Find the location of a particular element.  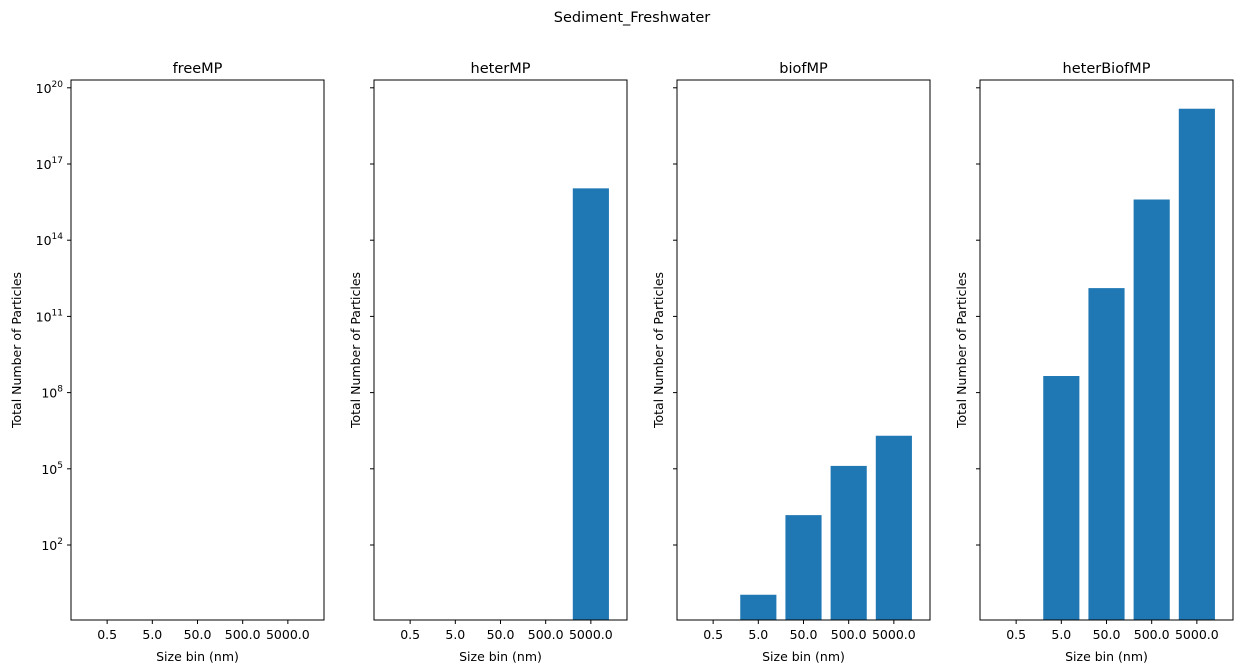

y-tick-label: 10¹⁴ is located at coordinates (50, 240).